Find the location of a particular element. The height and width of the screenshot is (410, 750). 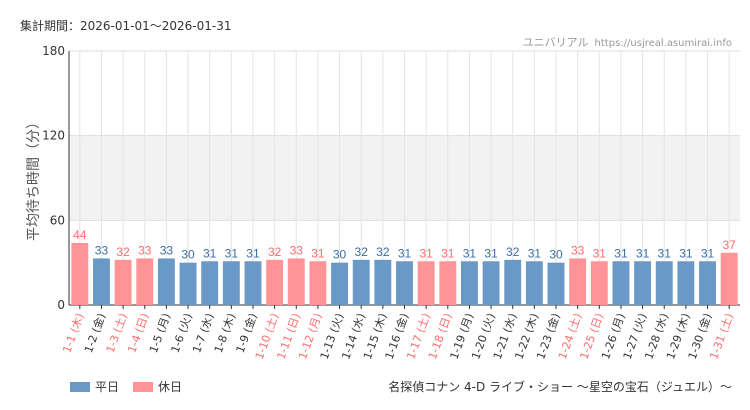

legend-weekday: 平日 is located at coordinates (94, 386).